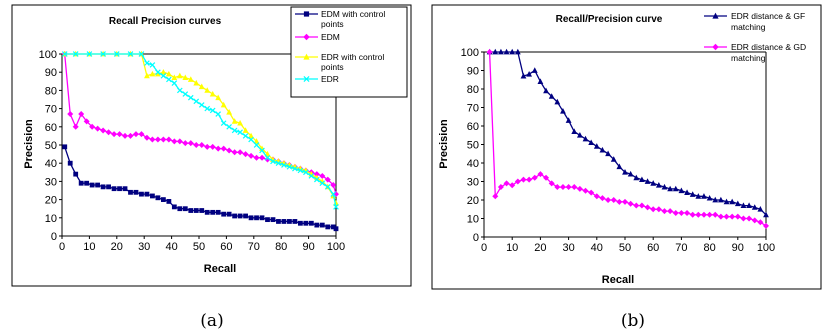 The width and height of the screenshot is (830, 335). What do you see at coordinates (51, 182) in the screenshot?
I see `chart-a-ytick-label: 30` at bounding box center [51, 182].